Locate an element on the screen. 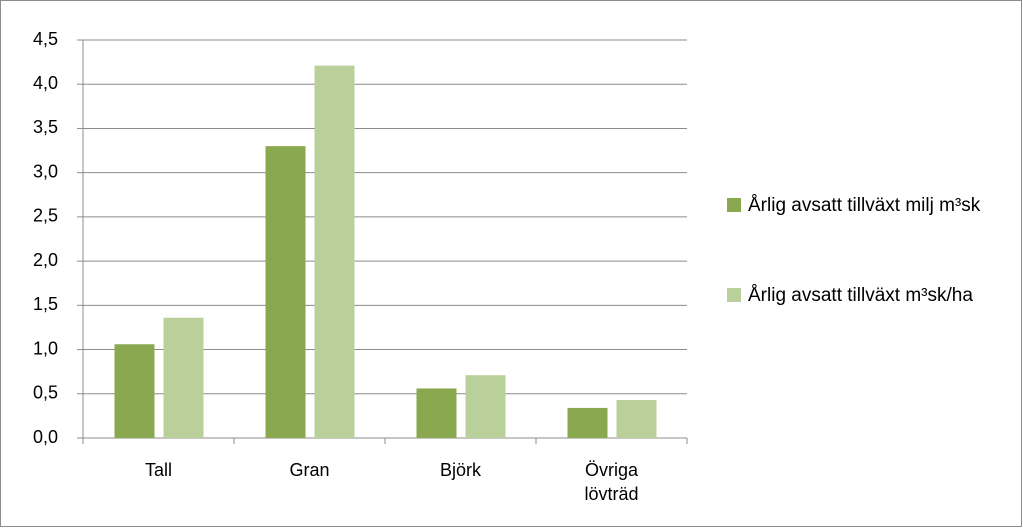  y-tick-label: 4,0 is located at coordinates (45, 83).